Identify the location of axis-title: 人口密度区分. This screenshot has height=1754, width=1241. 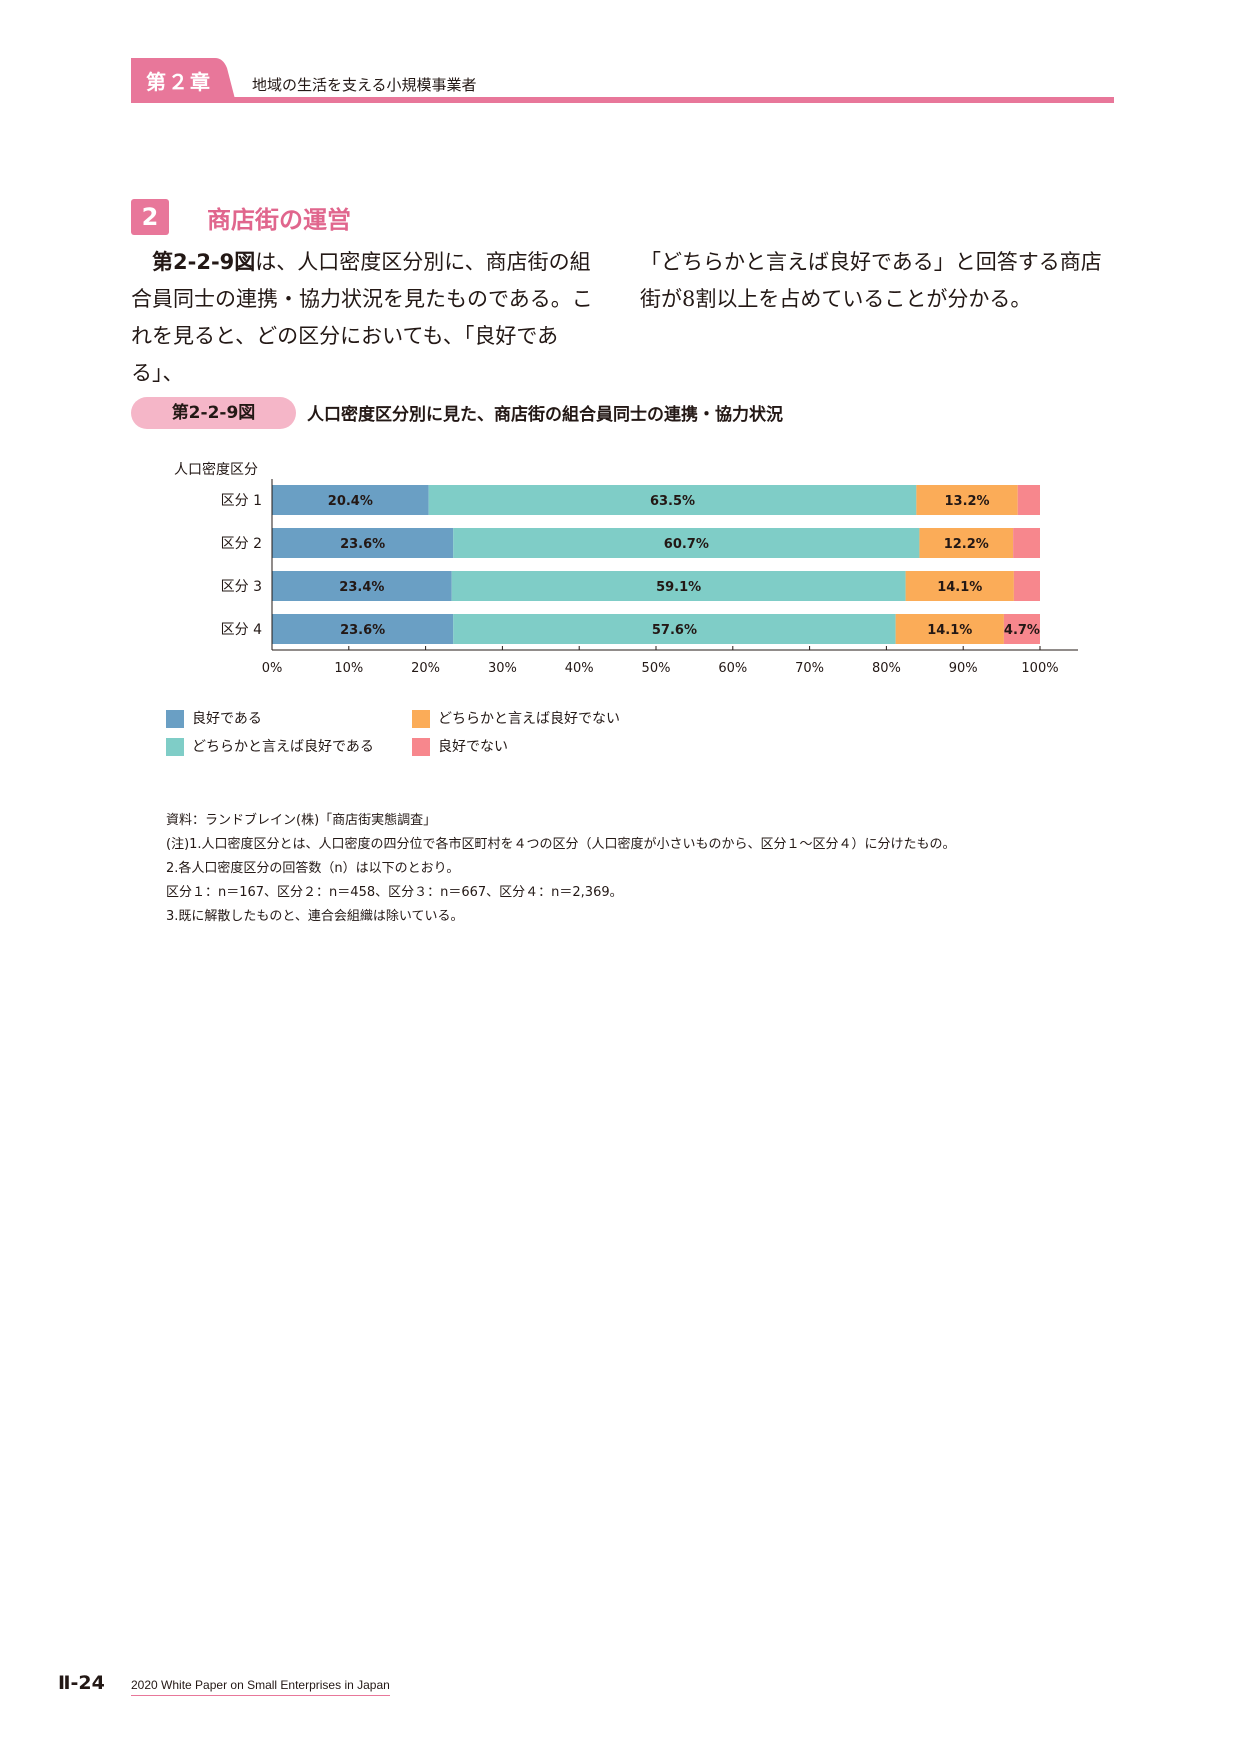
(216, 469).